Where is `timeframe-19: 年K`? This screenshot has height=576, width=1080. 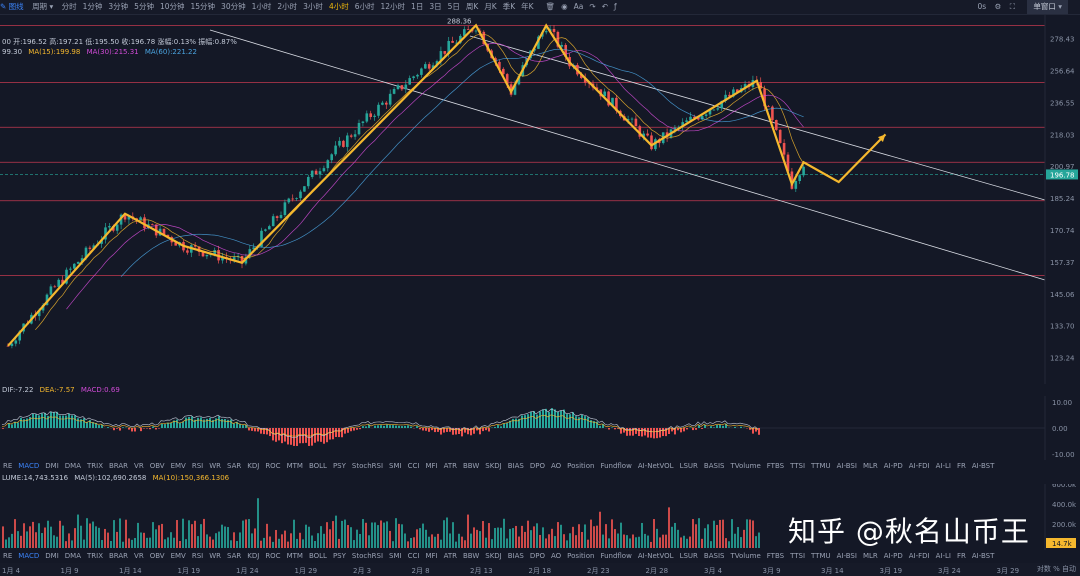
timeframe-19: 年K is located at coordinates (527, 6).